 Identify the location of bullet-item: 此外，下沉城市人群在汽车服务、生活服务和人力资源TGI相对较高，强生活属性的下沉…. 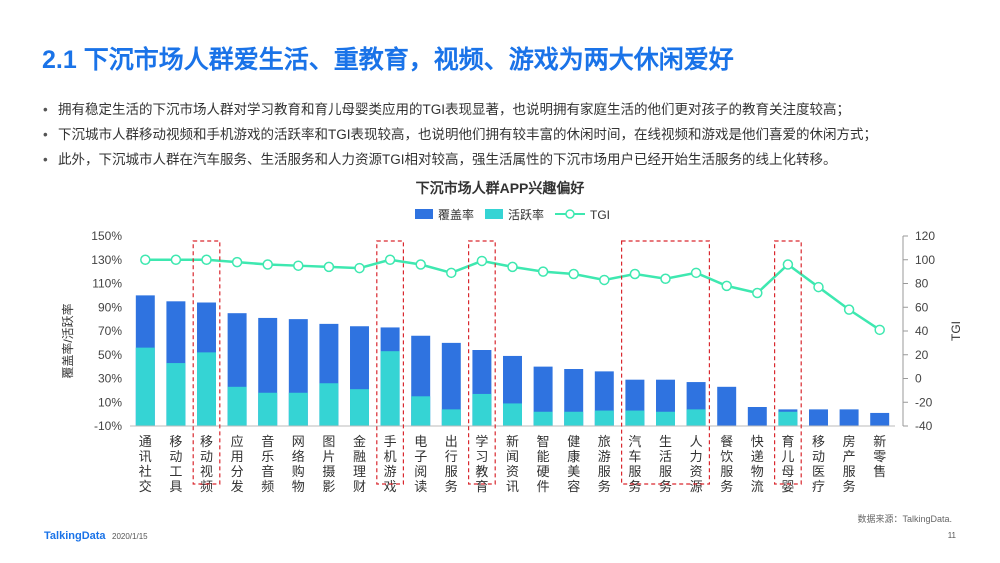
(460, 159).